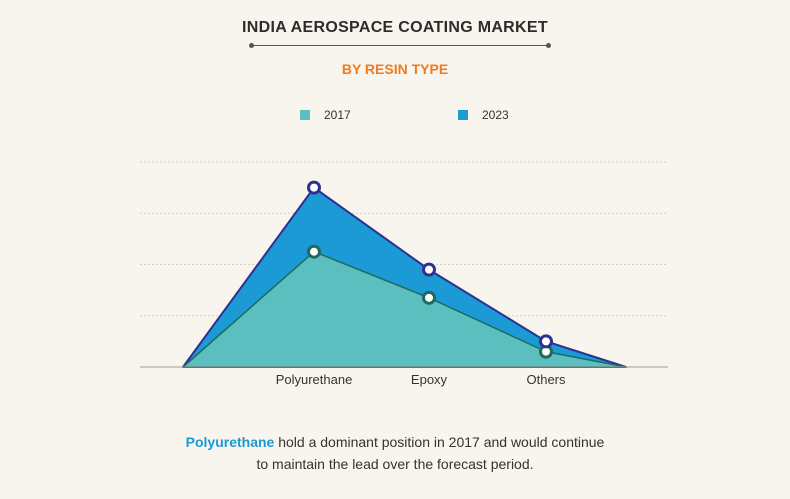  Describe the element at coordinates (463, 115) in the screenshot. I see `legend-swatch-2023` at that location.